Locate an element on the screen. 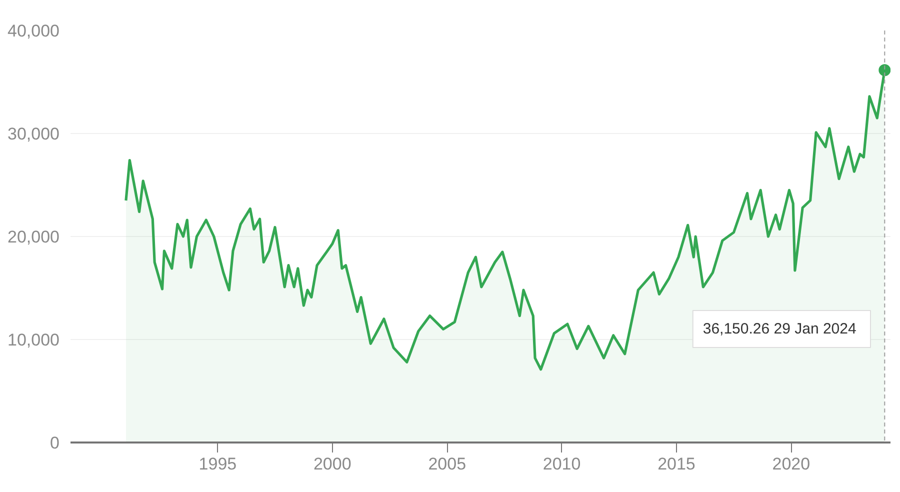 This screenshot has height=492, width=900. y-tick-label: 40,000 is located at coordinates (34, 31).